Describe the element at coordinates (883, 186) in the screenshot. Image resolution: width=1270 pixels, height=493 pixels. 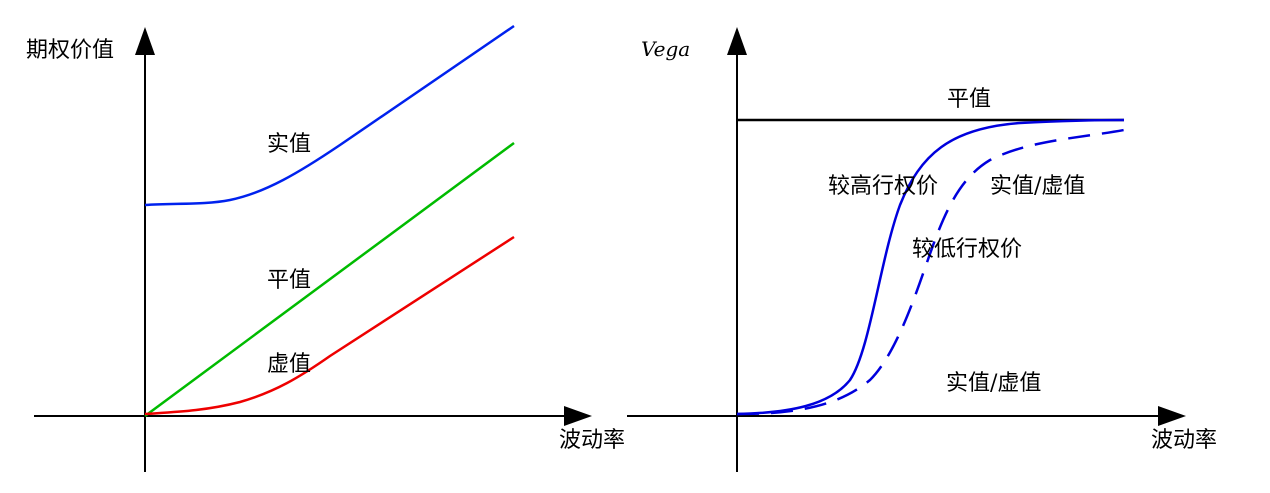
I see `right-higher-strike-label: 较高行权价` at that location.